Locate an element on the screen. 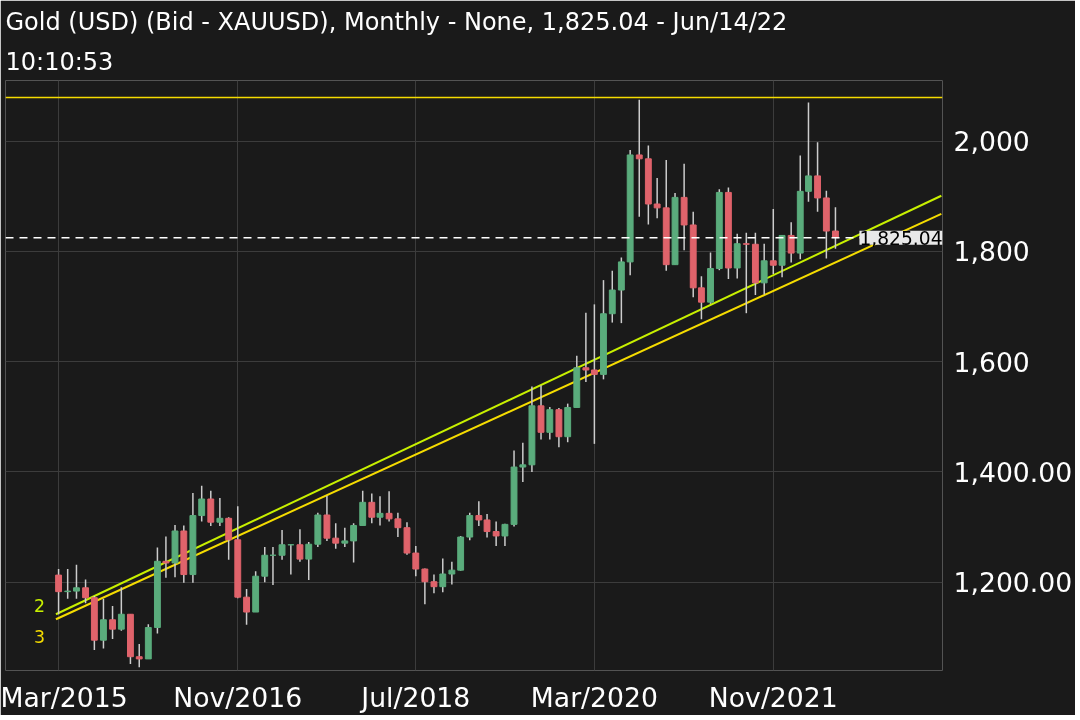  y-tick-label: 1,200.00 is located at coordinates (1013, 583).